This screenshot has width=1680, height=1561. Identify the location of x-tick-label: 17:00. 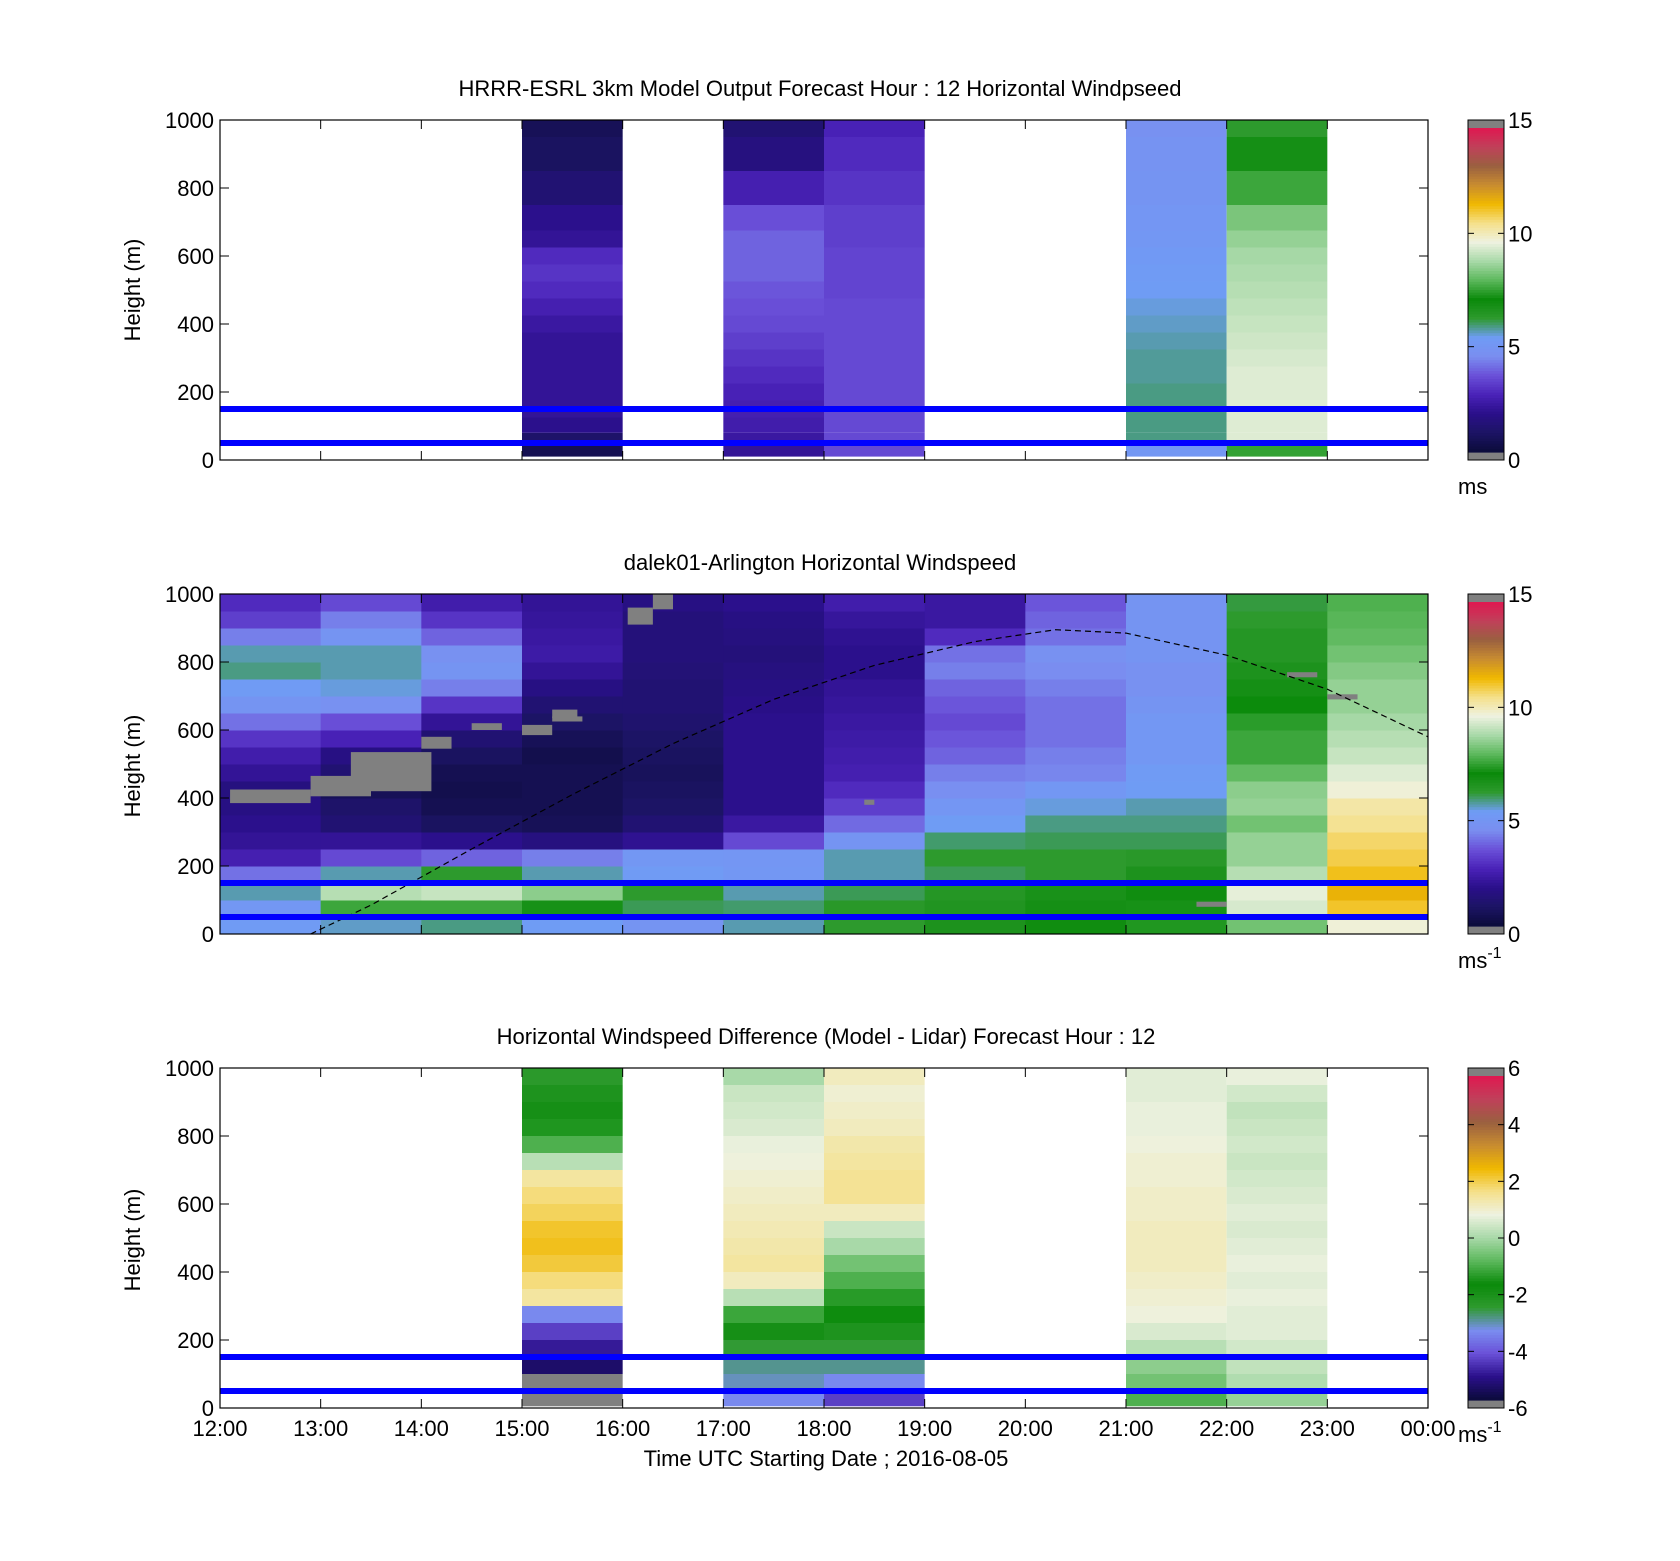
(723, 1428).